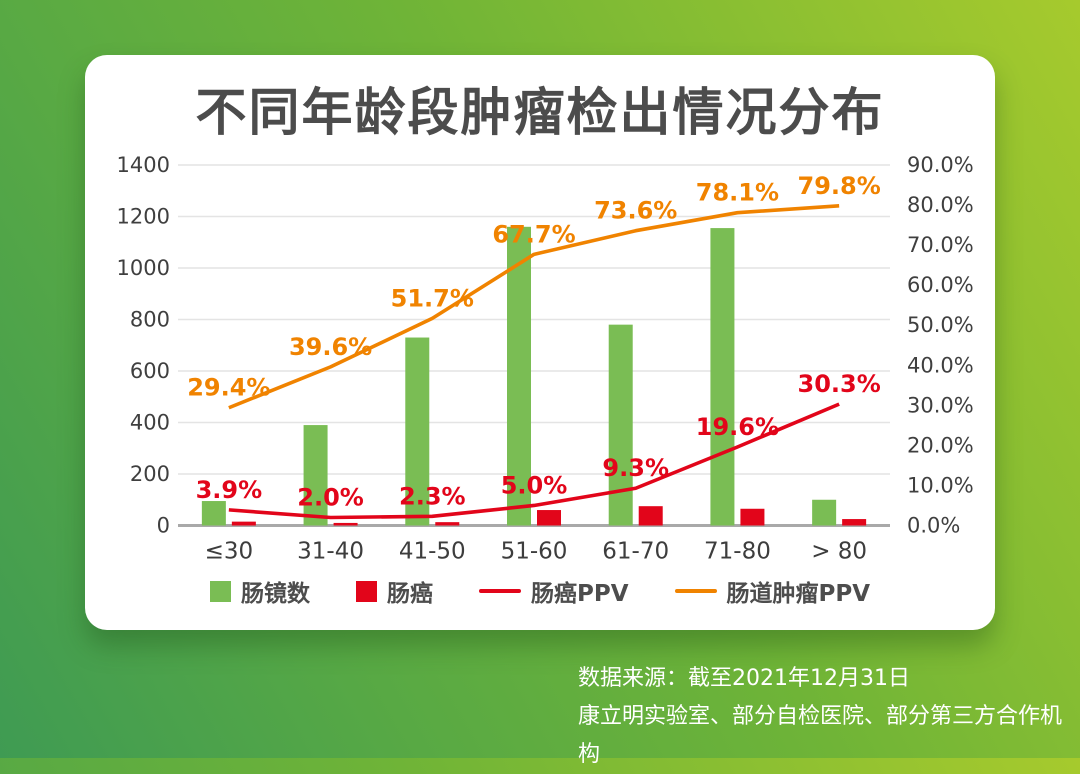 The width and height of the screenshot is (1080, 774). Describe the element at coordinates (940, 245) in the screenshot. I see `right-axis-tick: 70.0%` at that location.